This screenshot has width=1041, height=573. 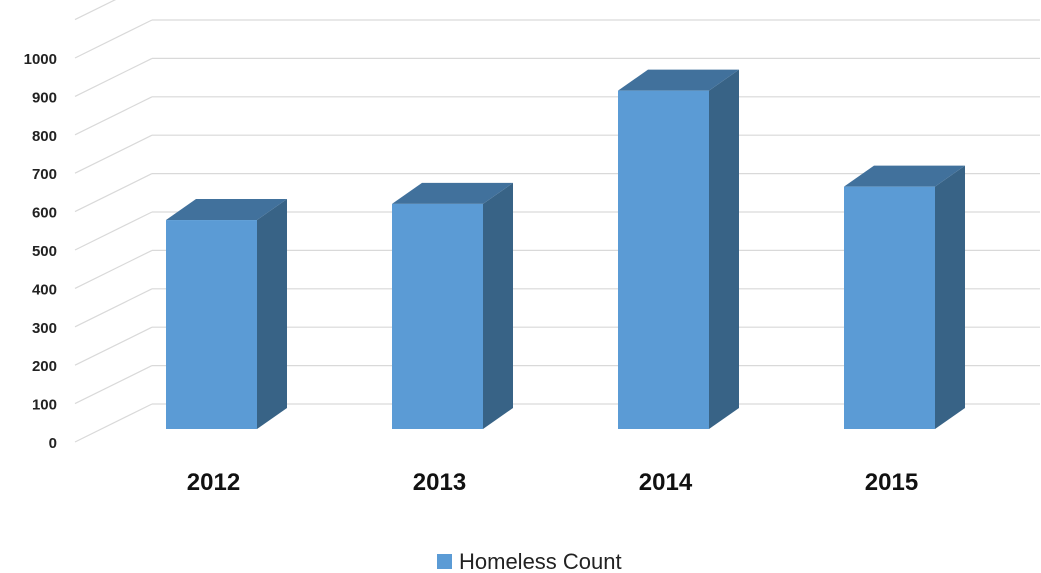 I want to click on bar-front-2013, so click(x=437, y=316).